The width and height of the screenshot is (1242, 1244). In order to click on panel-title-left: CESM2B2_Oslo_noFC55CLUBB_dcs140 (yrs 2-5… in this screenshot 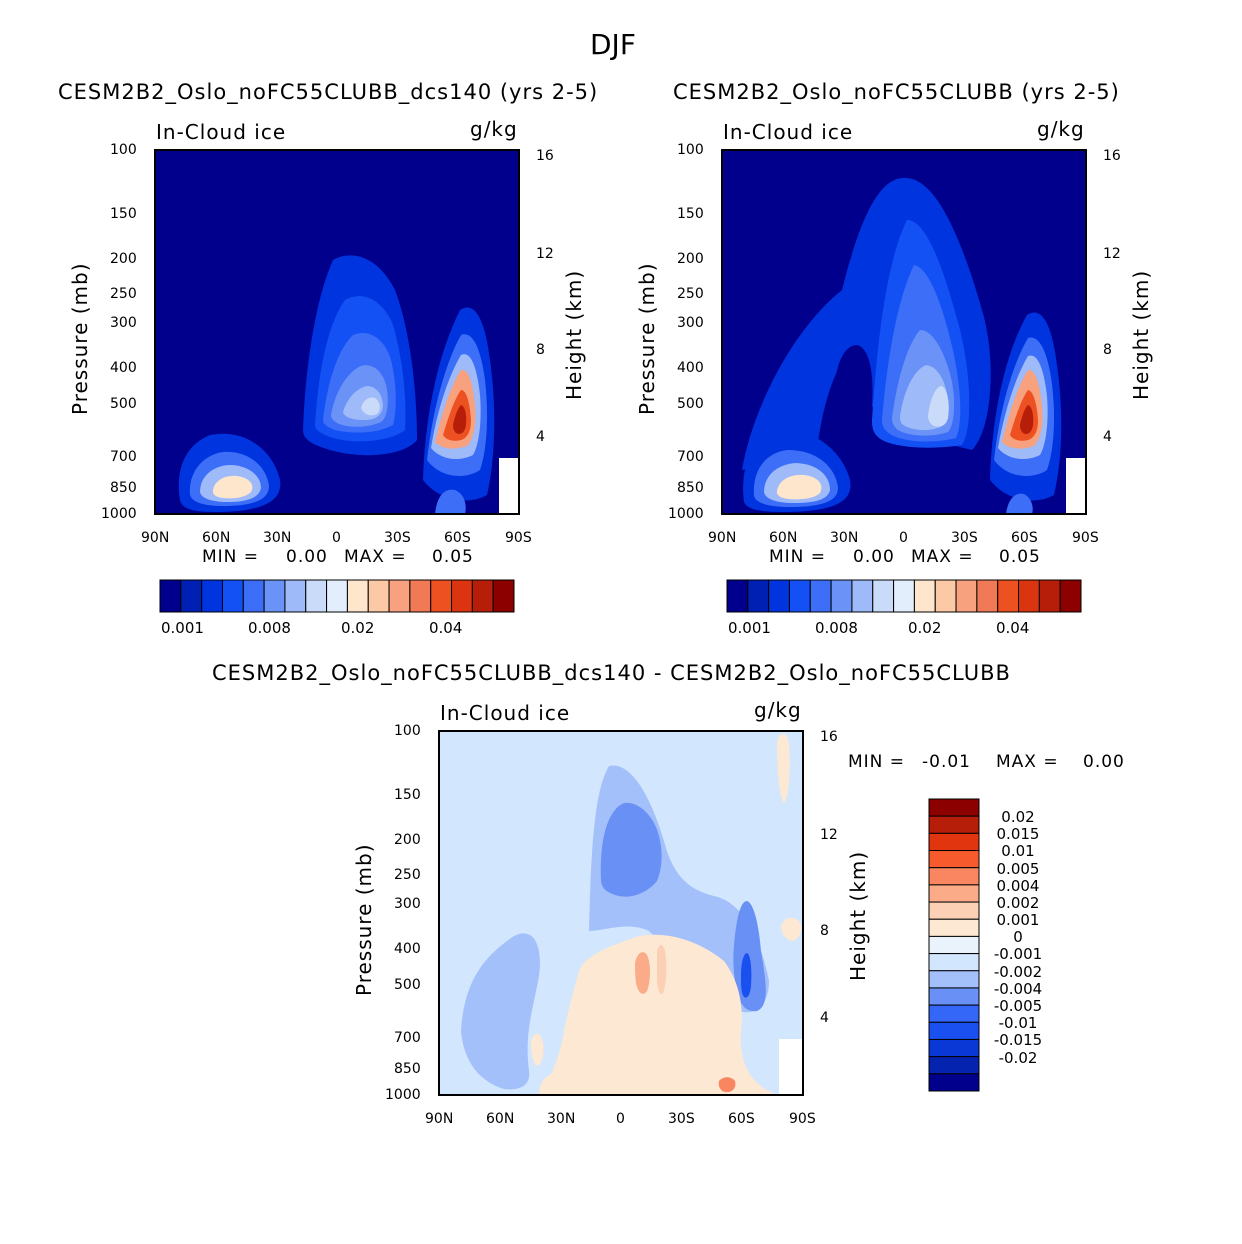, I will do `click(328, 92)`.